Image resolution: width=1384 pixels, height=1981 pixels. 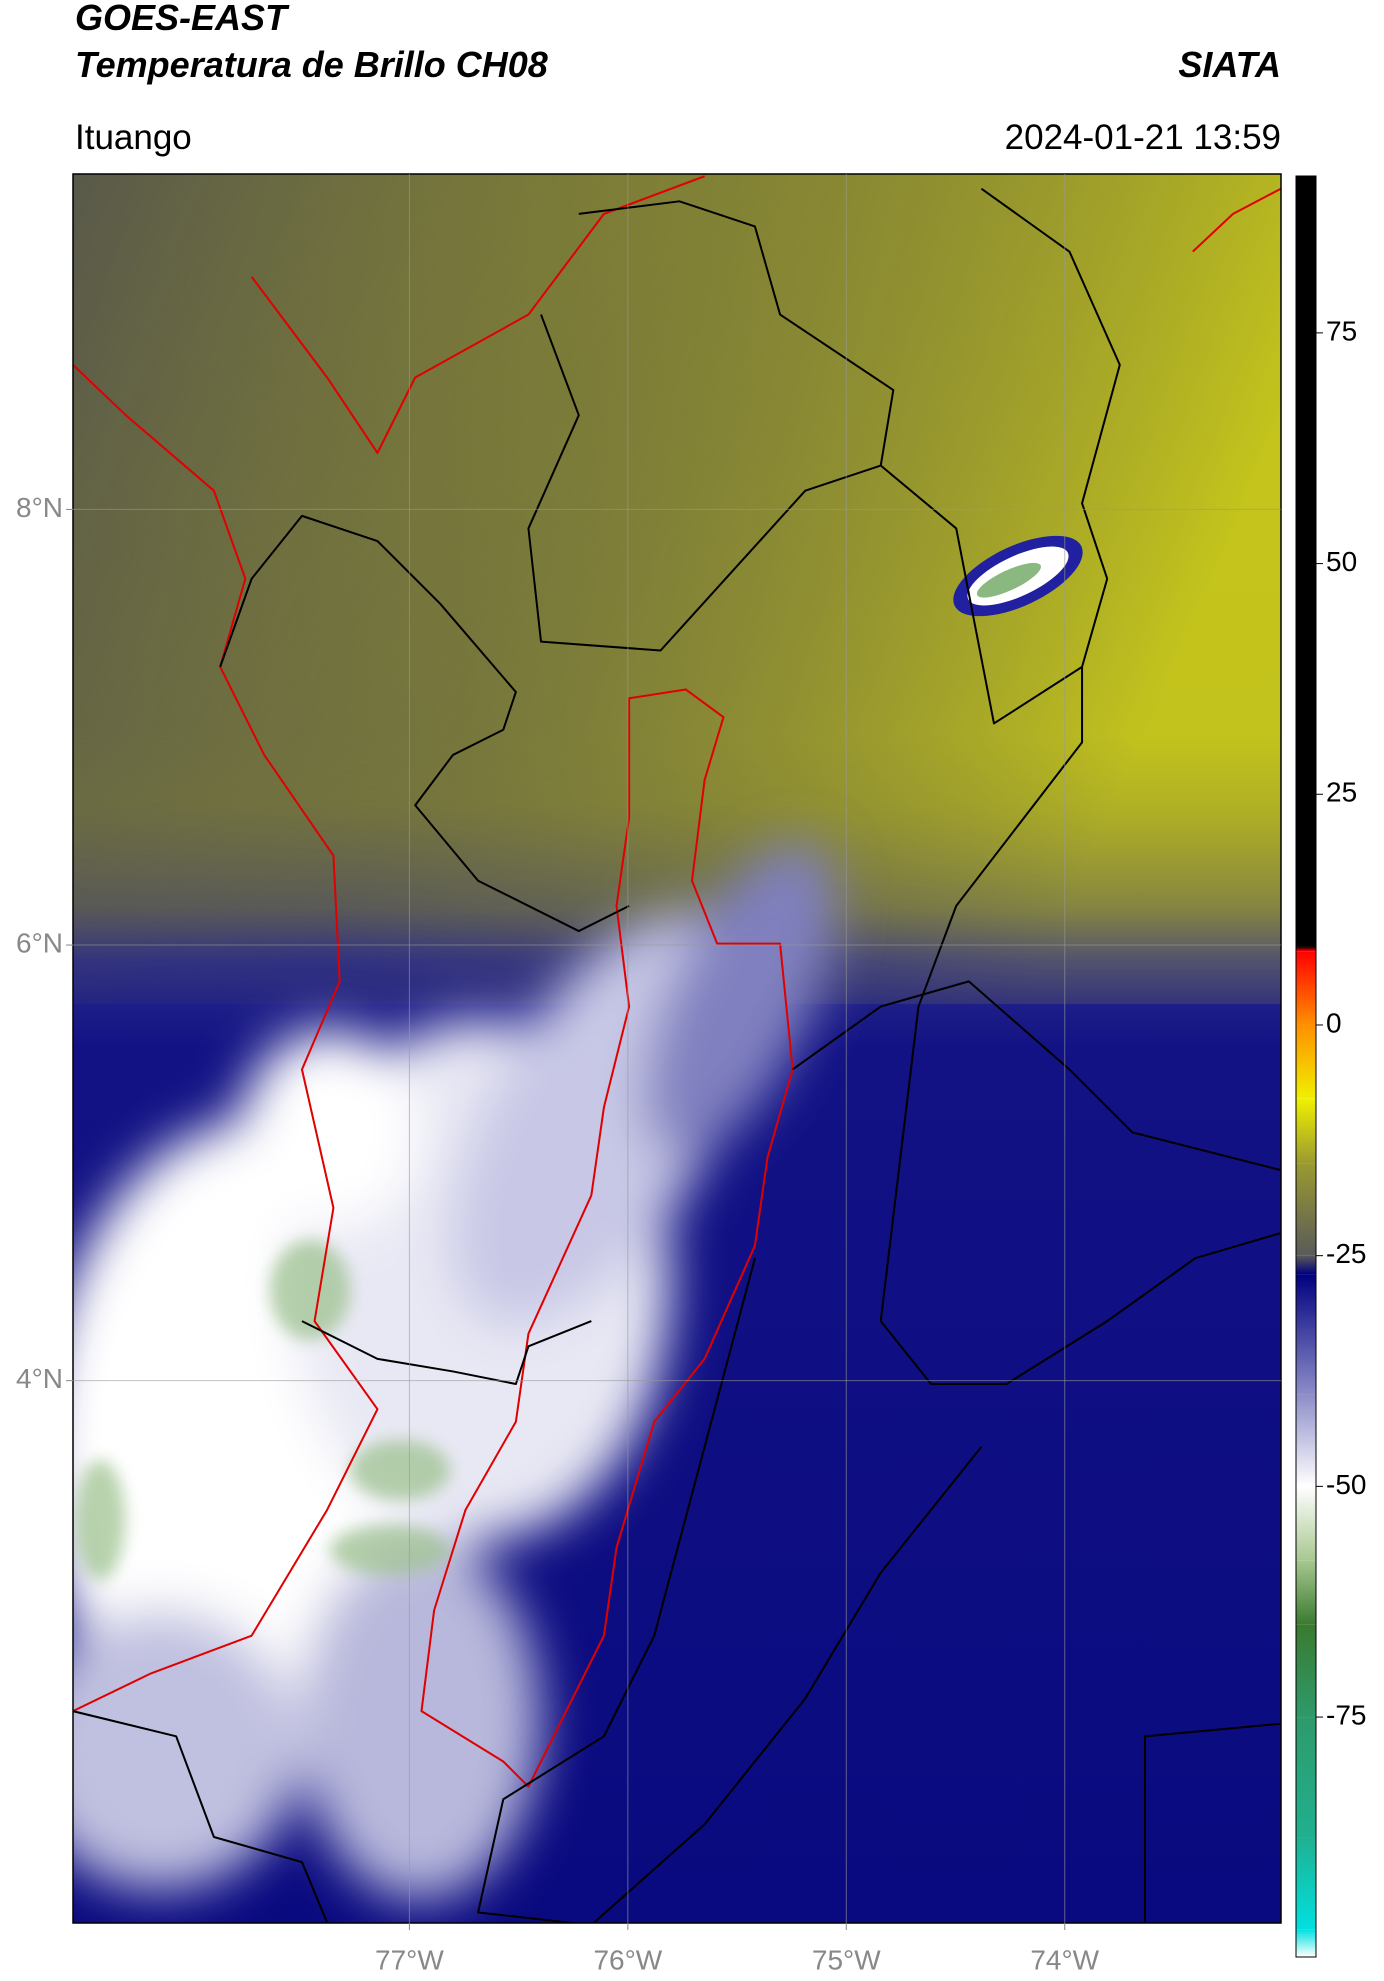 What do you see at coordinates (1346, 1714) in the screenshot?
I see `colorbar-tick-label: -75` at bounding box center [1346, 1714].